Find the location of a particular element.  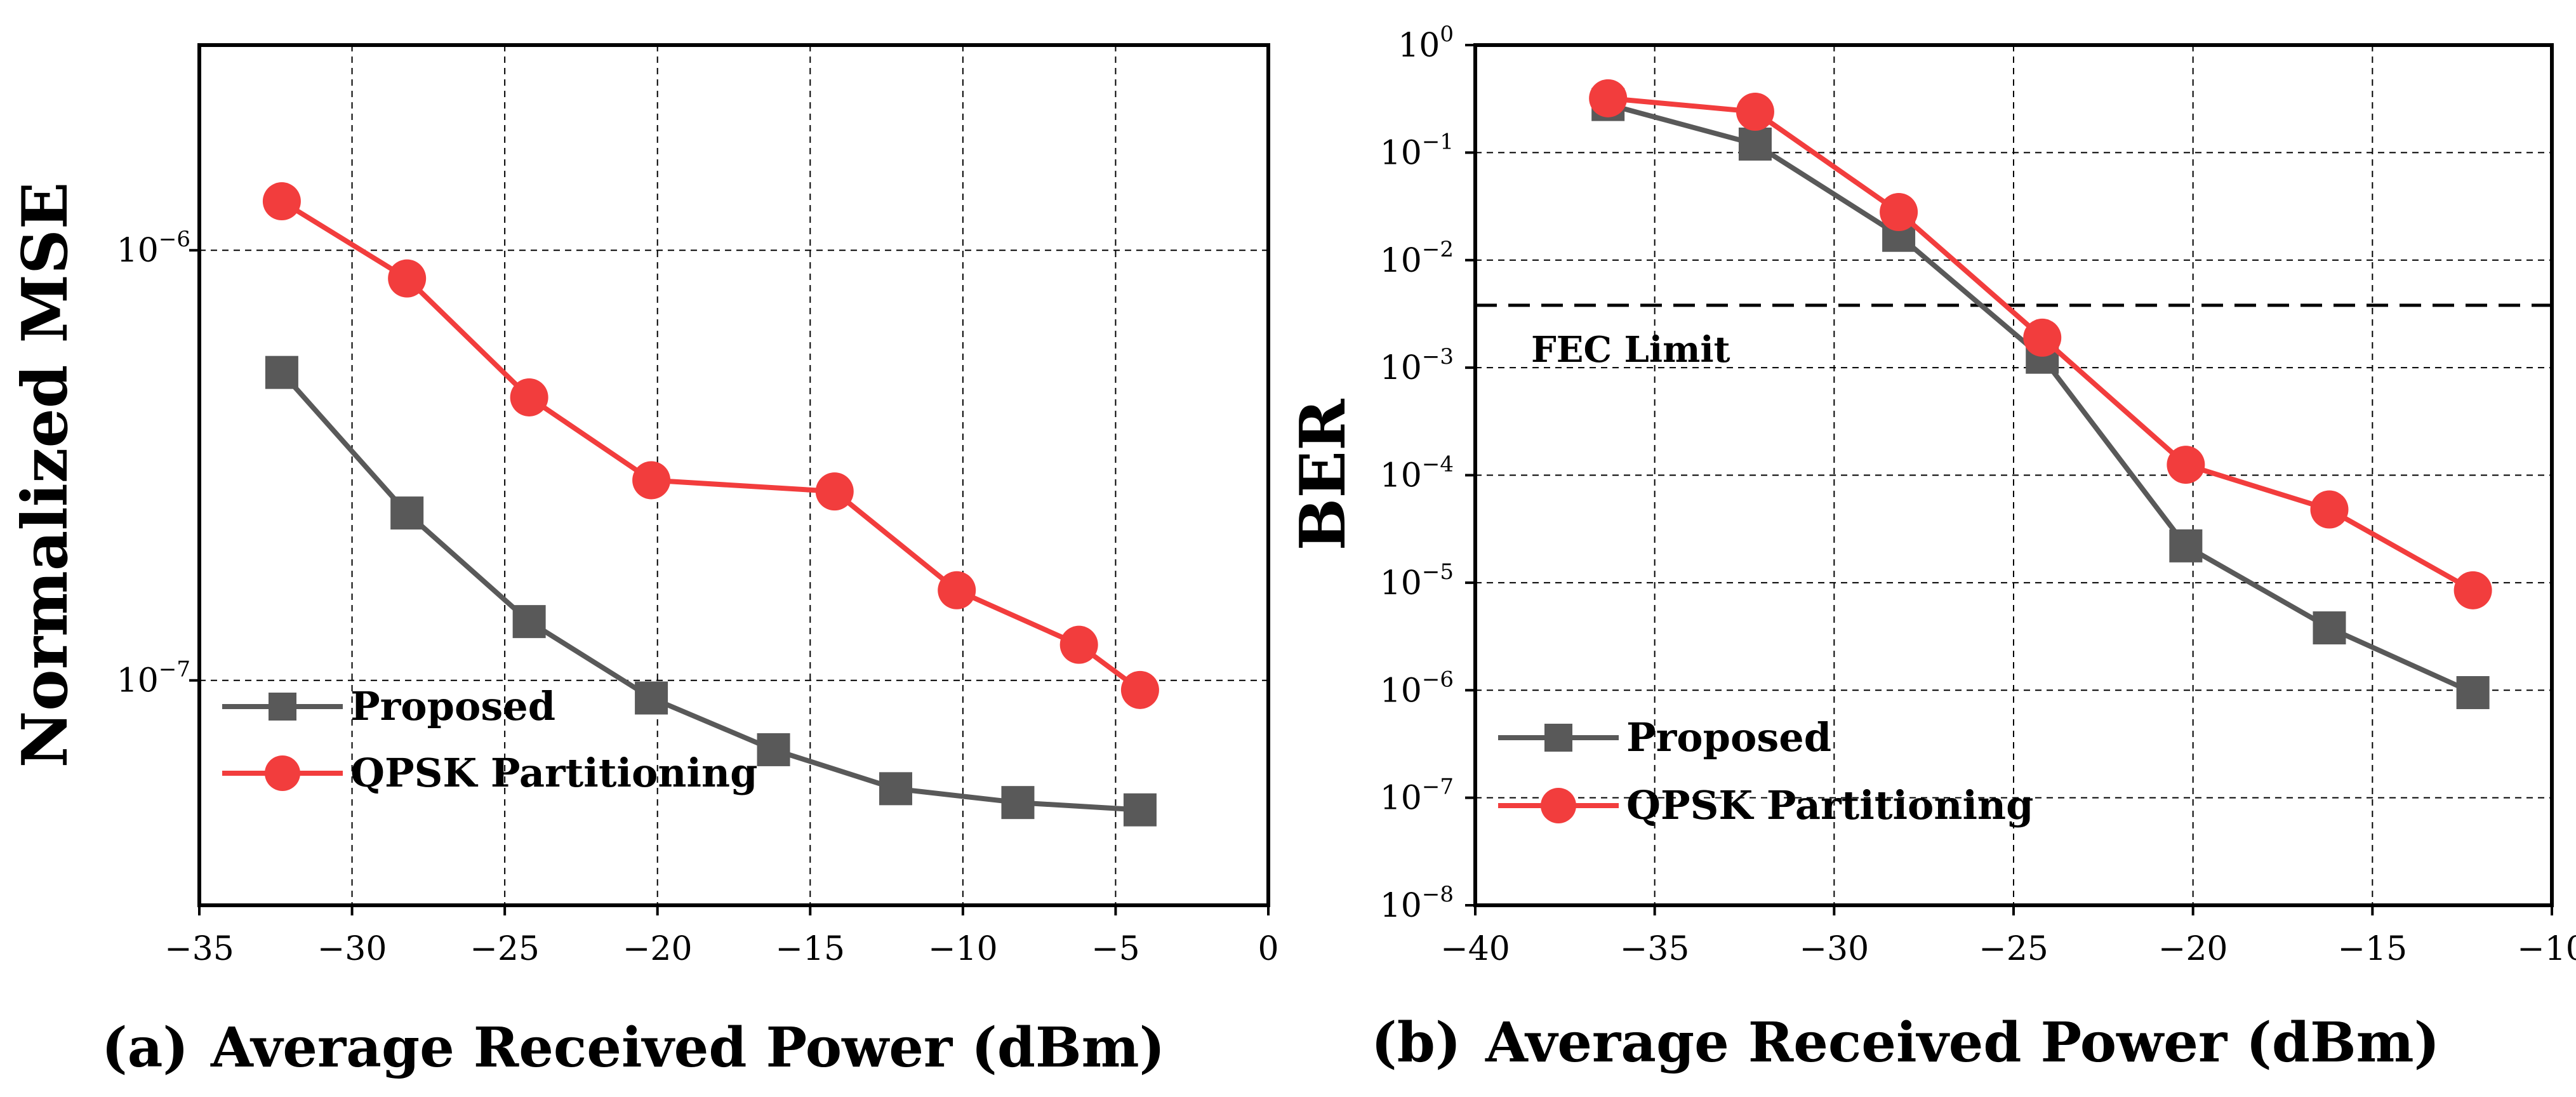

panel-b-ylabel: BER is located at coordinates (1323, 474).